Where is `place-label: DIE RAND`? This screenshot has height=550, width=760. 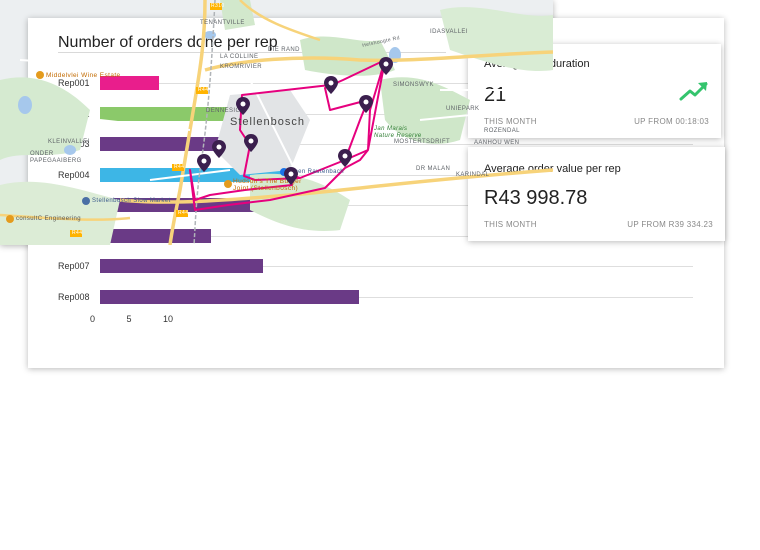 place-label: DIE RAND is located at coordinates (284, 50).